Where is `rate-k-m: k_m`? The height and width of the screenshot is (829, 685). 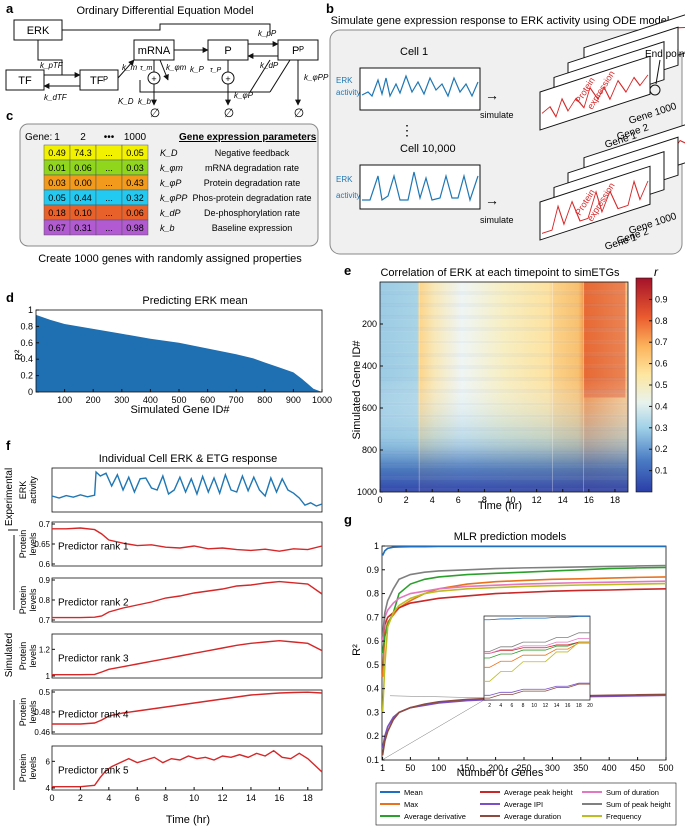
rate-k-m: k_m is located at coordinates (129, 67).